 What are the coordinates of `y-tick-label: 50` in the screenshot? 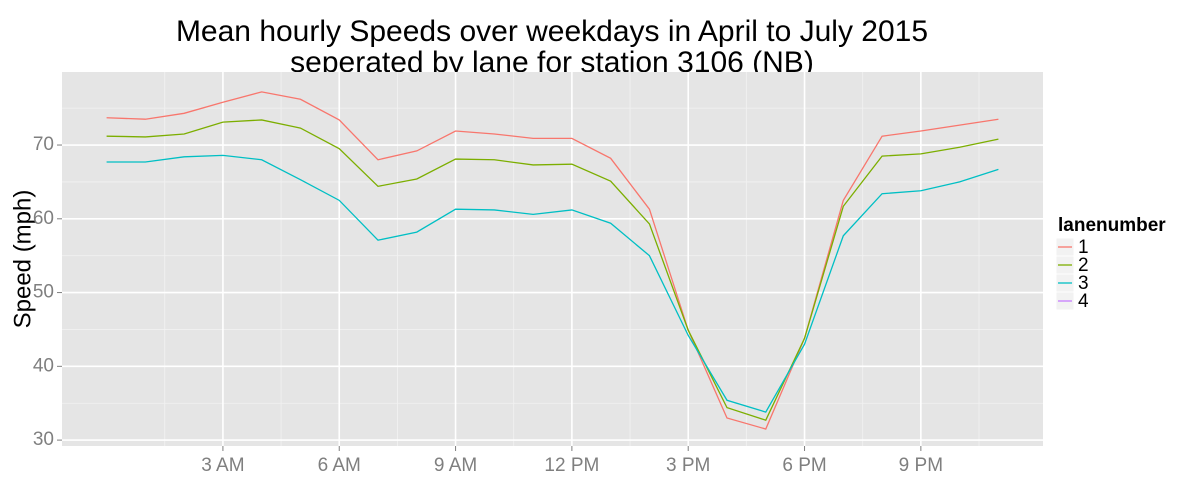 It's located at (43, 292).